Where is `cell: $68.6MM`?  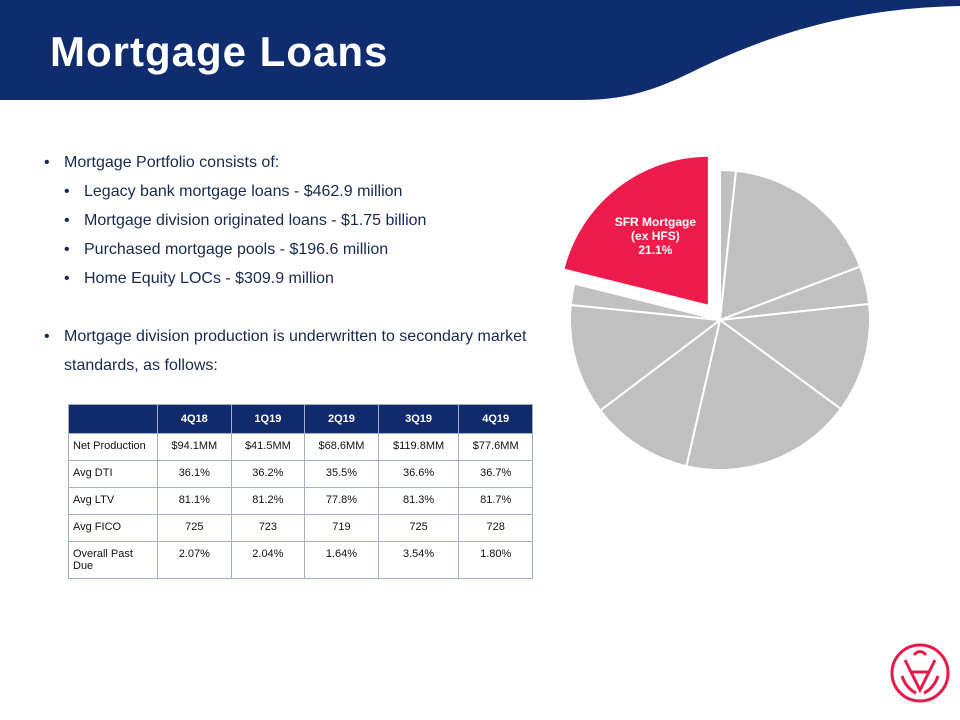 cell: $68.6MM is located at coordinates (341, 447).